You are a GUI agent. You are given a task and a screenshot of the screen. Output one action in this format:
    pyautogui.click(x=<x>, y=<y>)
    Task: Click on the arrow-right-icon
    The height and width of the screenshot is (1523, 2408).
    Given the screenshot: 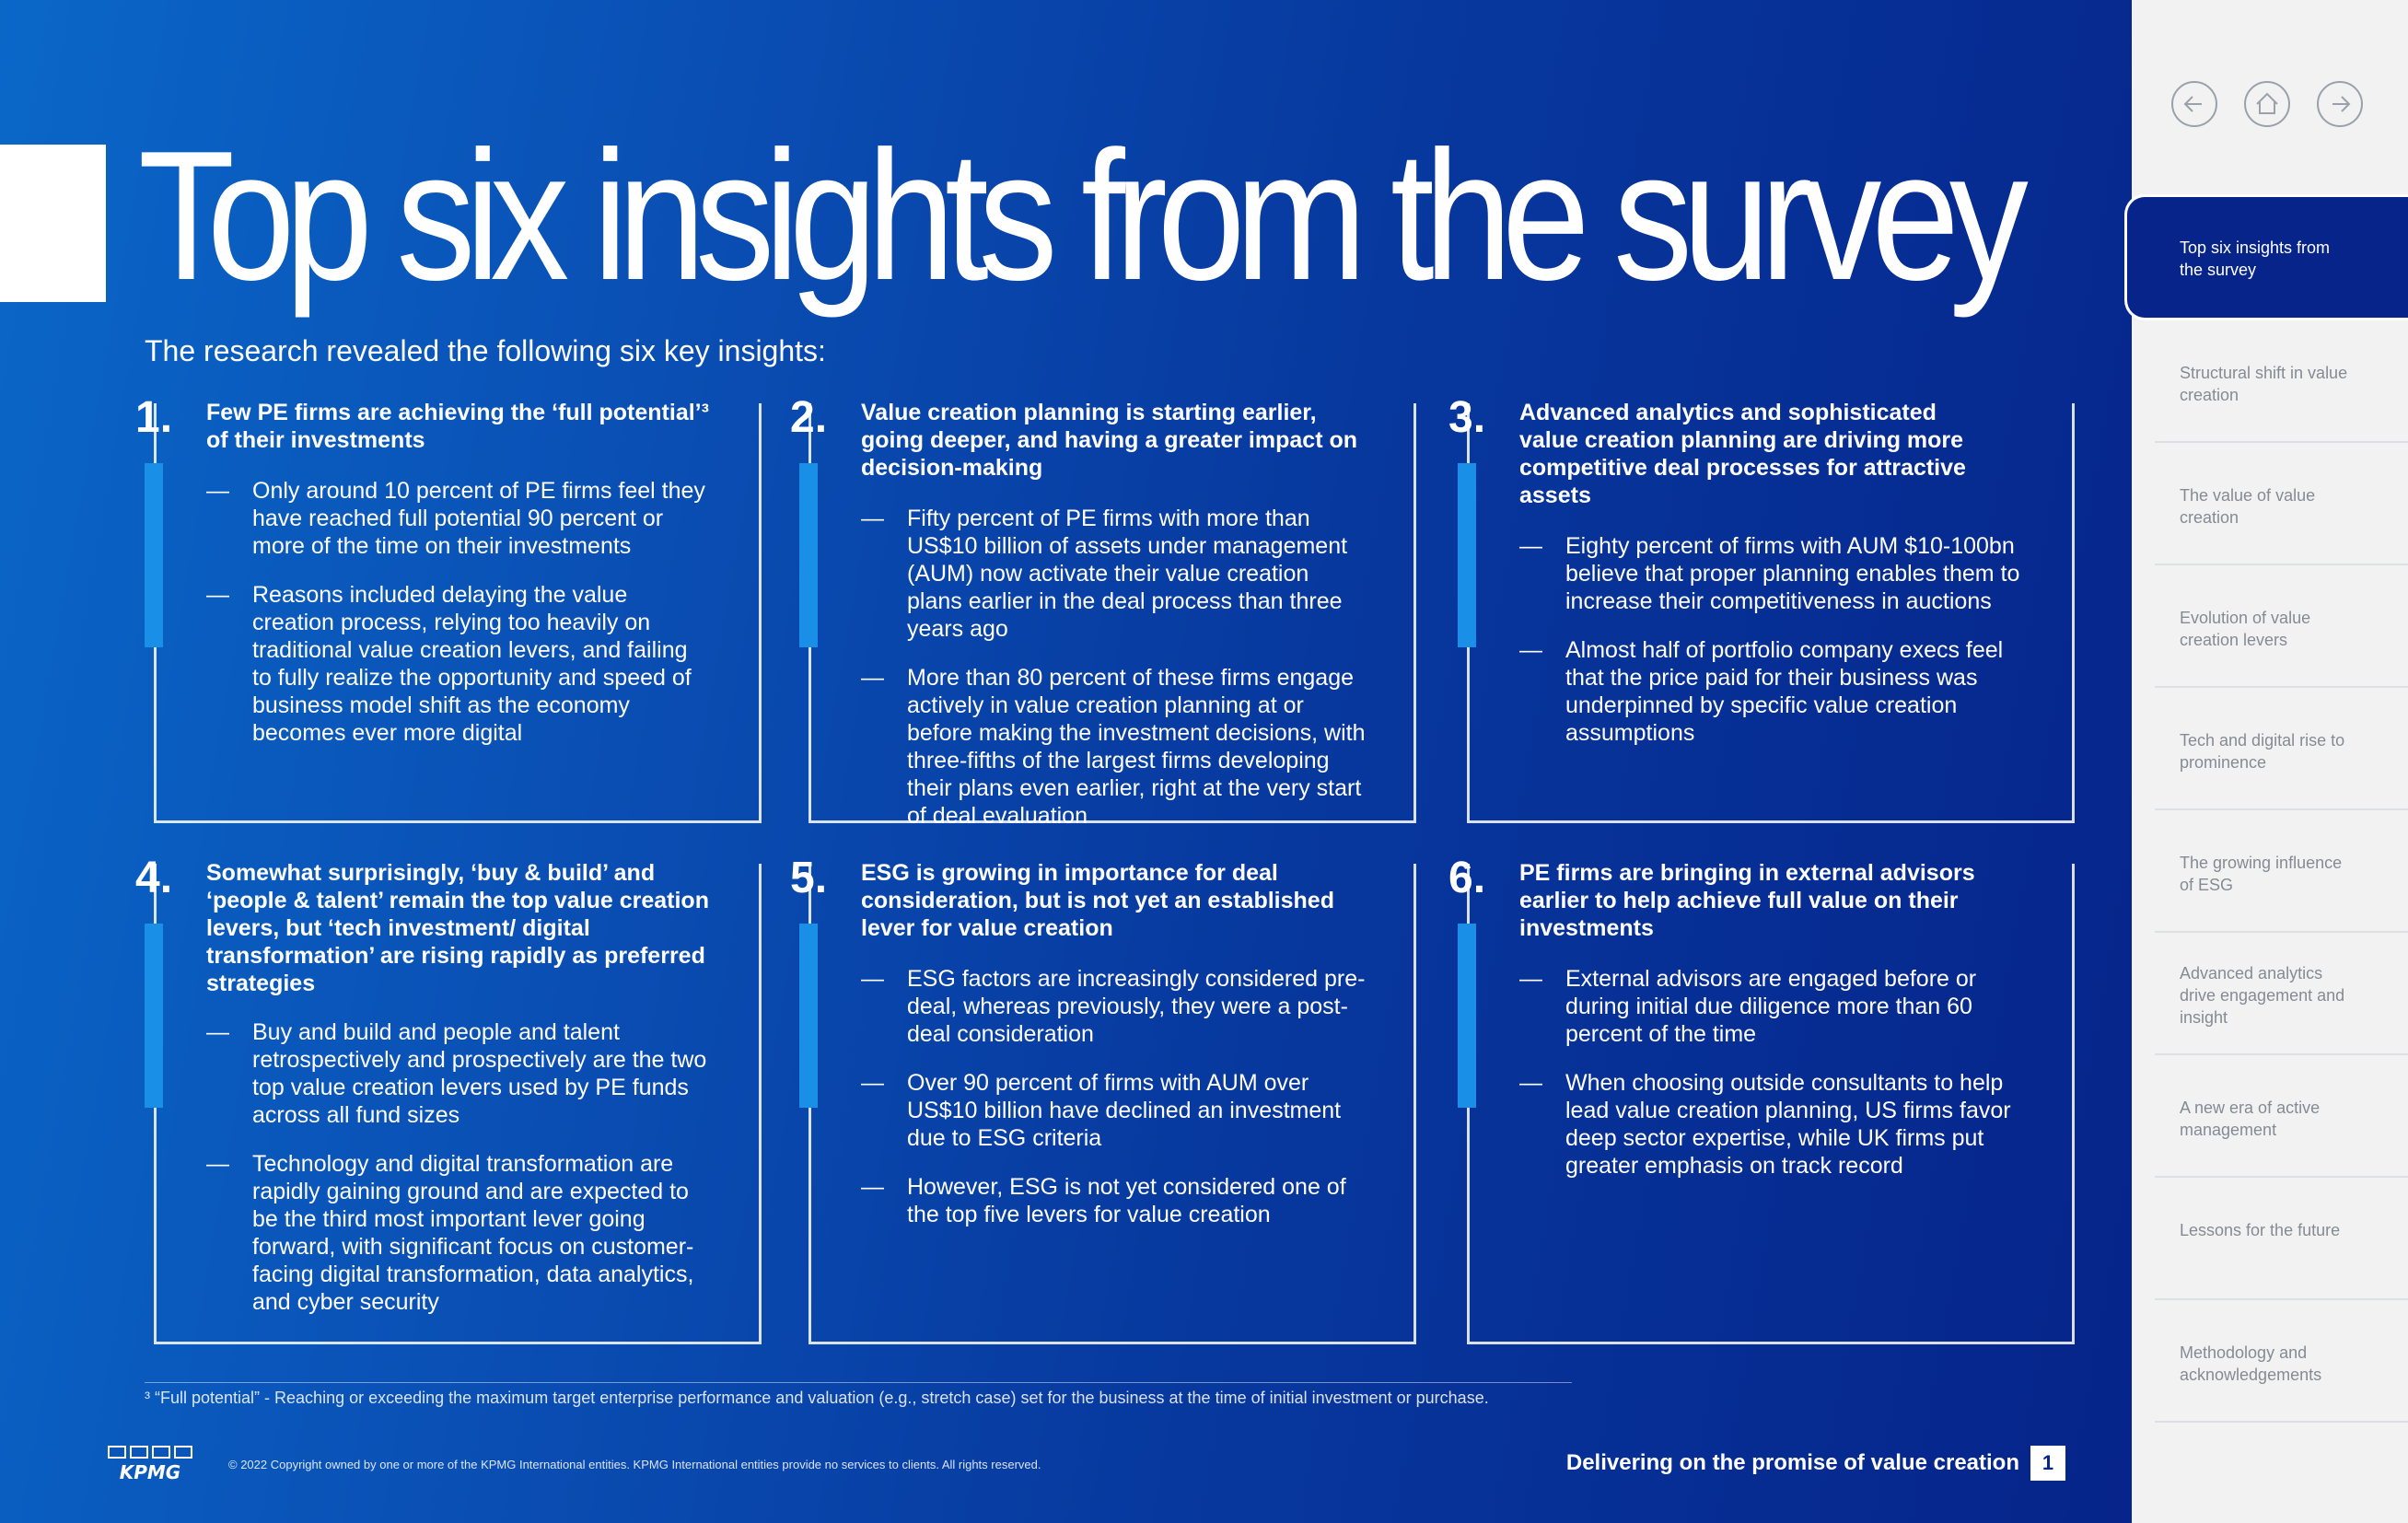 What is the action you would take?
    pyautogui.click(x=2341, y=104)
    